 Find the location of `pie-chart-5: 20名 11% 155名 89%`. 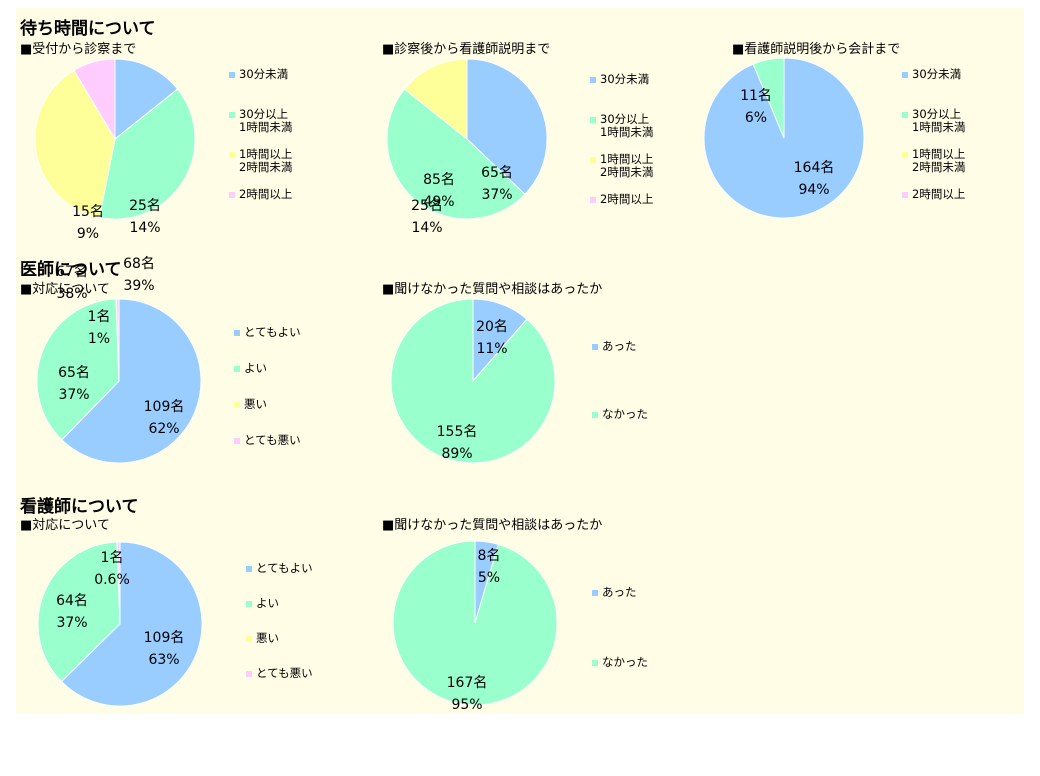

pie-chart-5: 20名 11% 155名 89% is located at coordinates (473, 381).